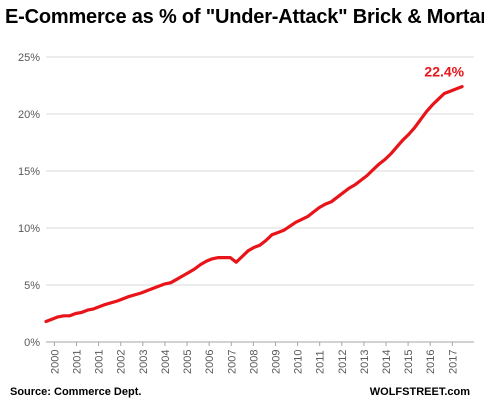 The height and width of the screenshot is (407, 484). What do you see at coordinates (431, 362) in the screenshot?
I see `x-tick-label: 2016` at bounding box center [431, 362].